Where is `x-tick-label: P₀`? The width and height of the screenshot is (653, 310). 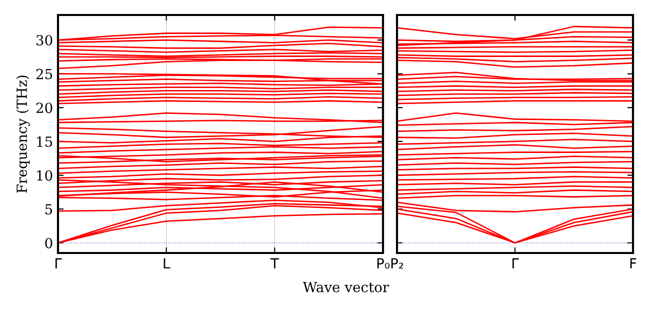 x-tick-label: P₀ is located at coordinates (383, 263).